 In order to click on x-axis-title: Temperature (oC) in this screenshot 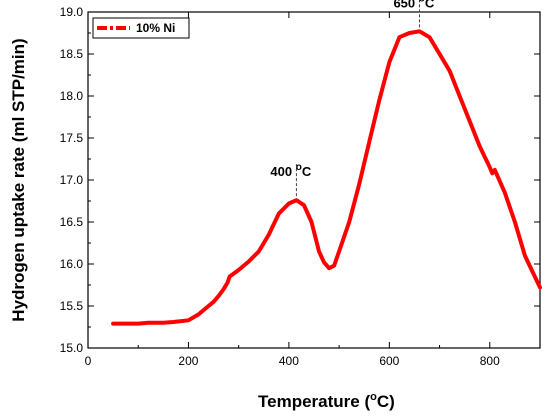, I will do `click(326, 401)`.